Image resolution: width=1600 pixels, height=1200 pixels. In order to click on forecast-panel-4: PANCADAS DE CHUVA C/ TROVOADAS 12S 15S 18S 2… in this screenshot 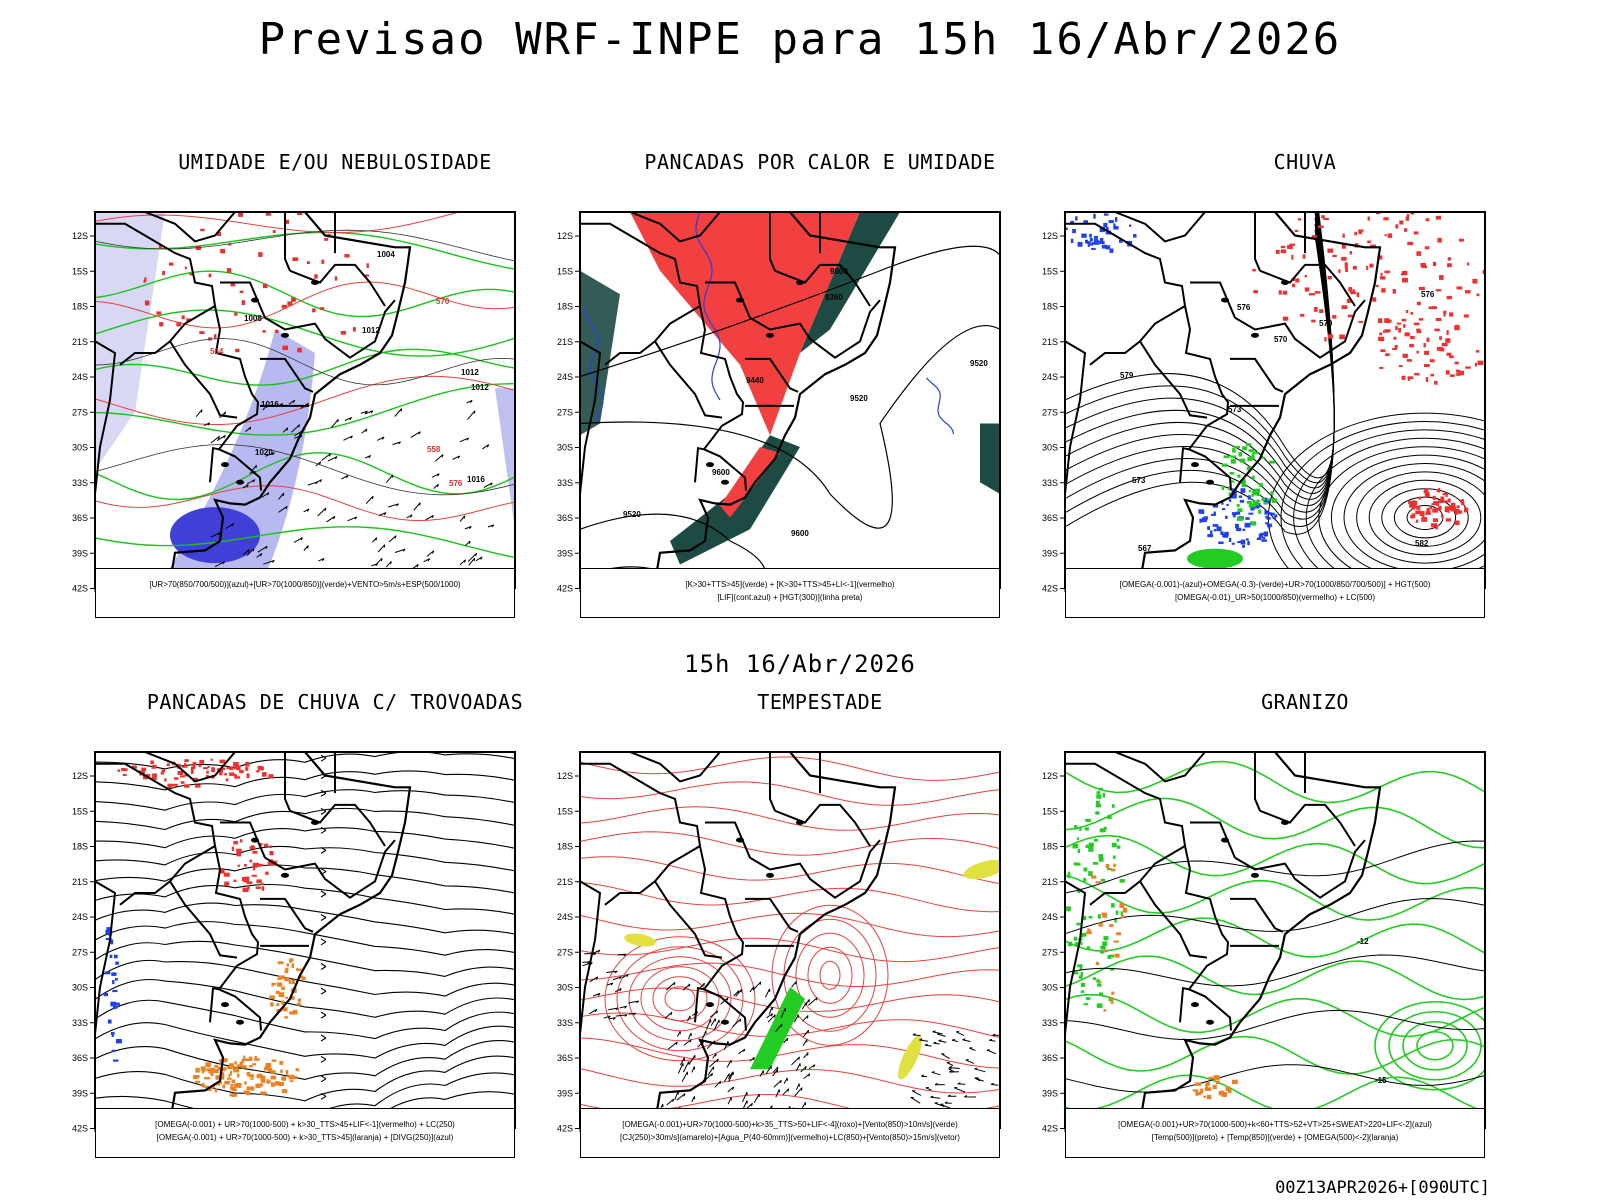, I will do `click(323, 925)`.